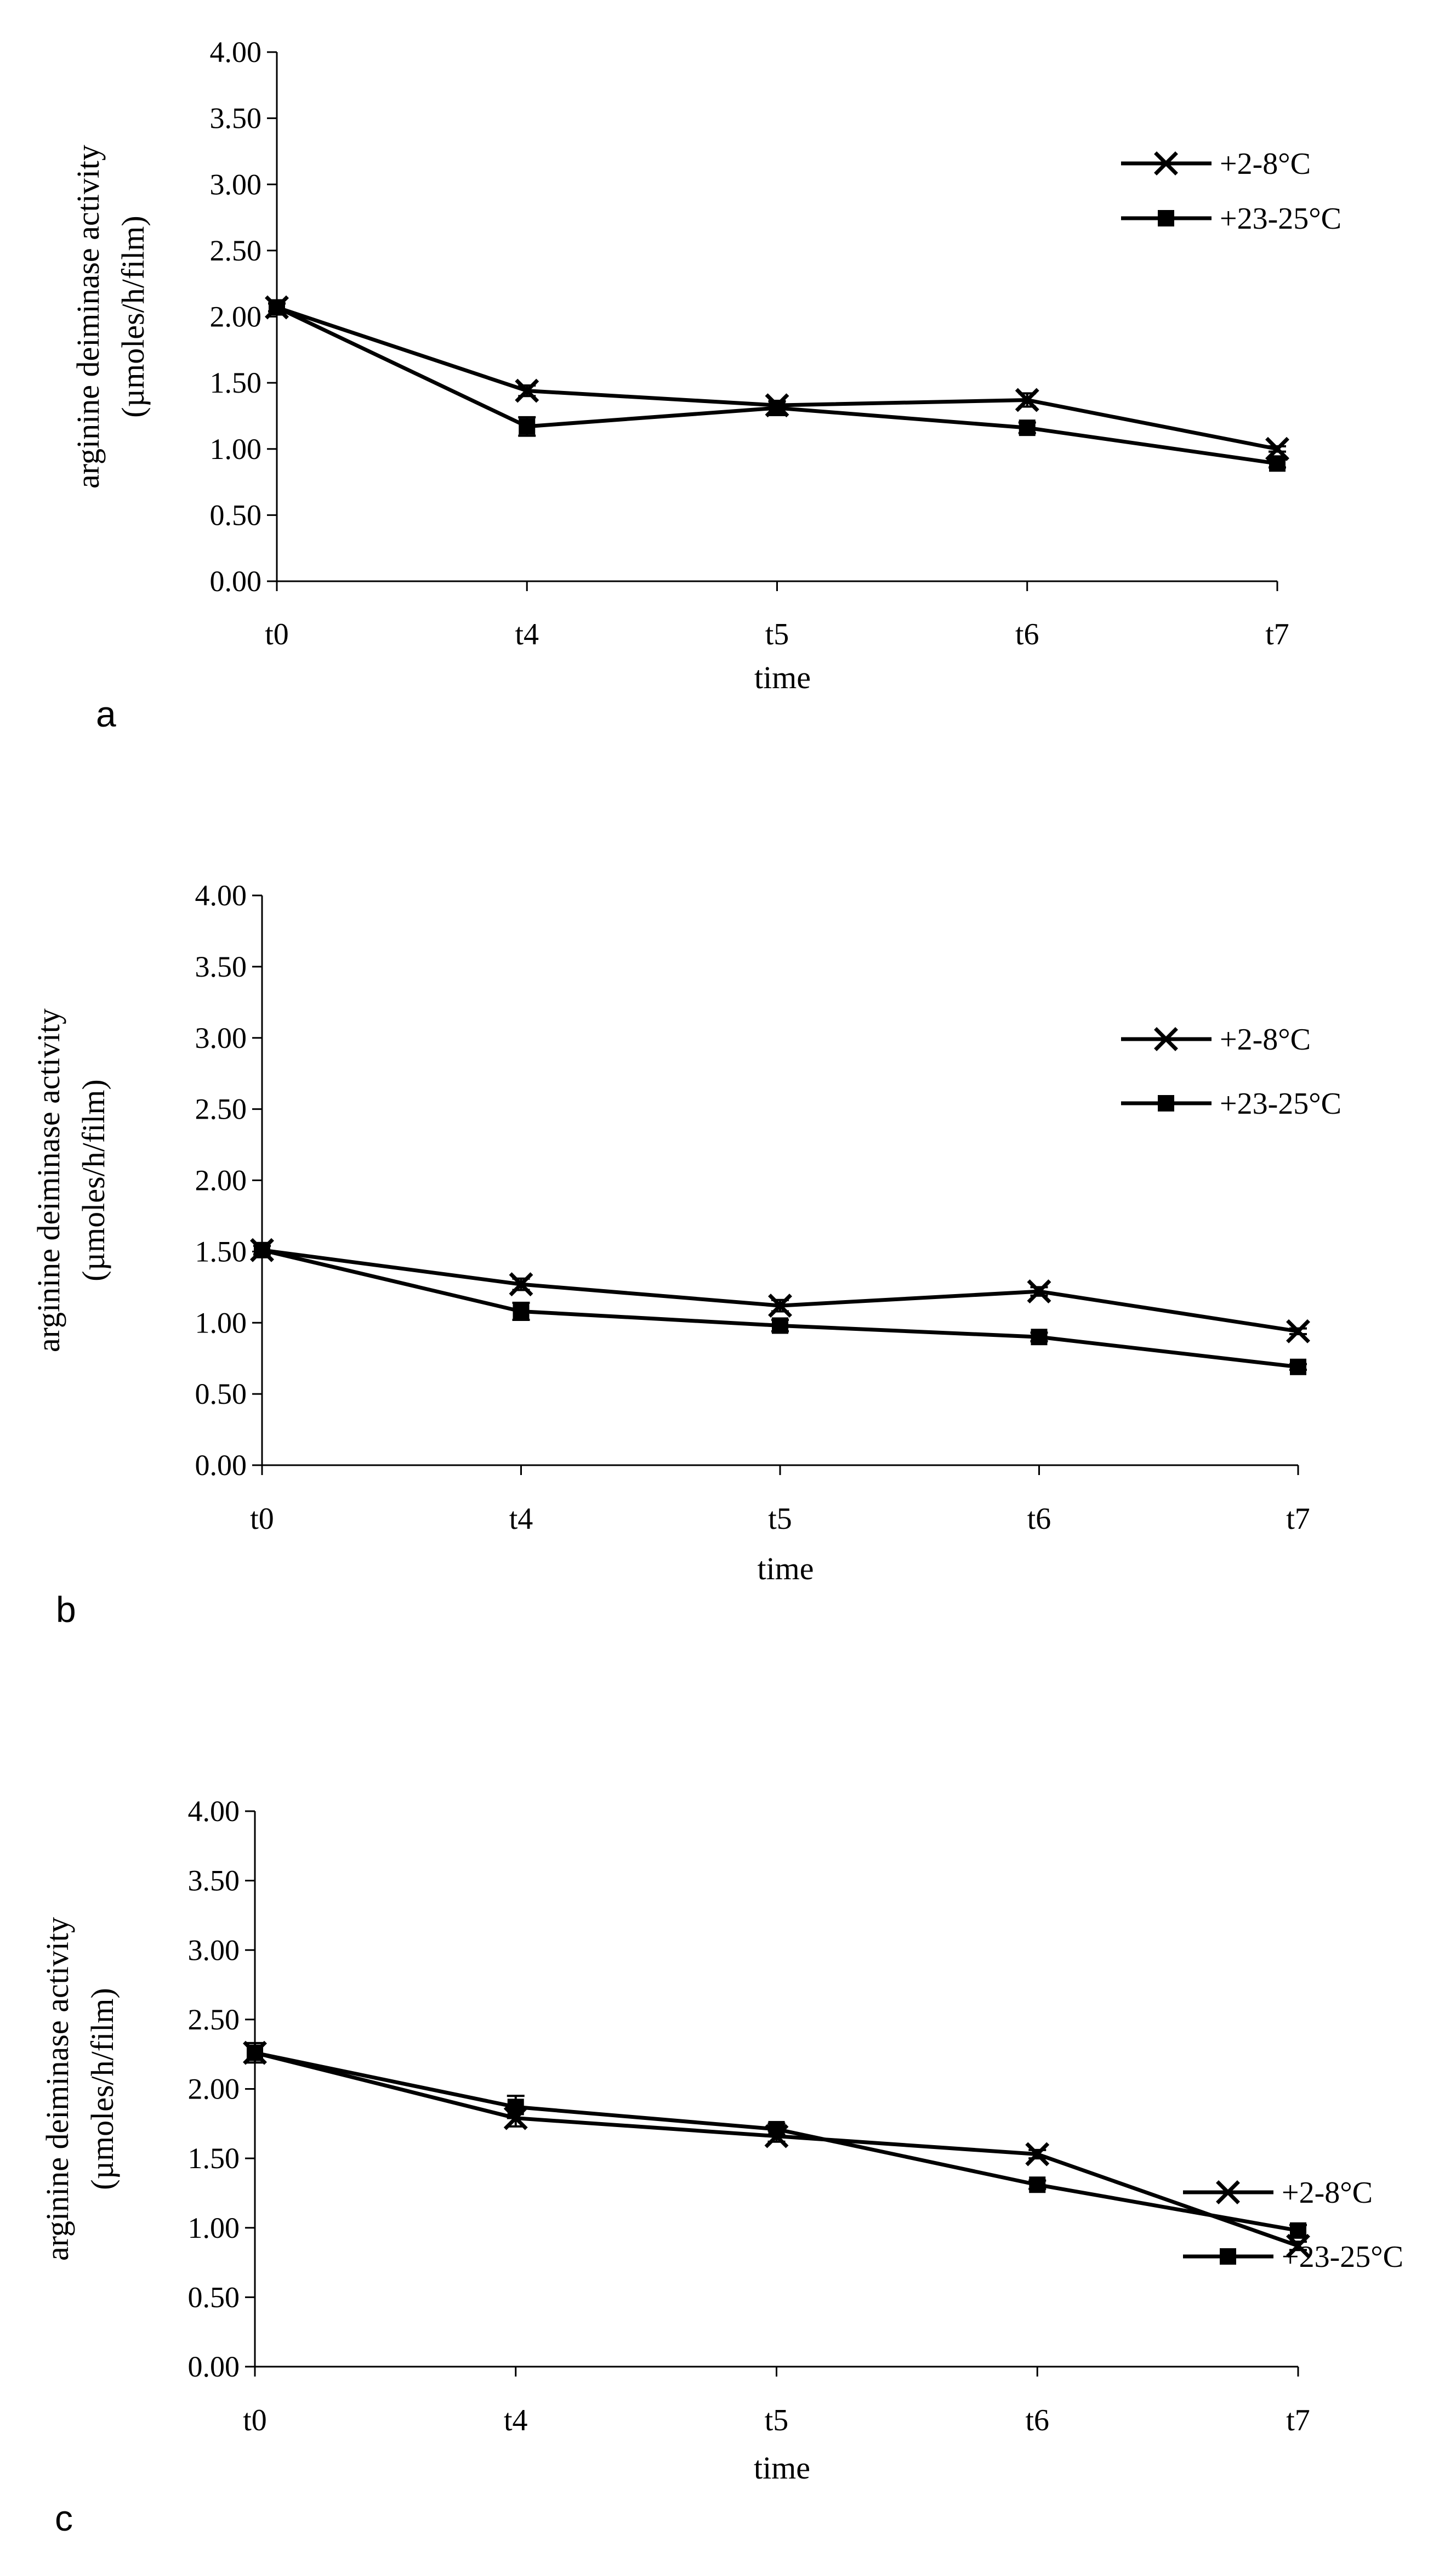 This screenshot has height=2552, width=1456. What do you see at coordinates (66, 1609) in the screenshot?
I see `panel-label: b` at bounding box center [66, 1609].